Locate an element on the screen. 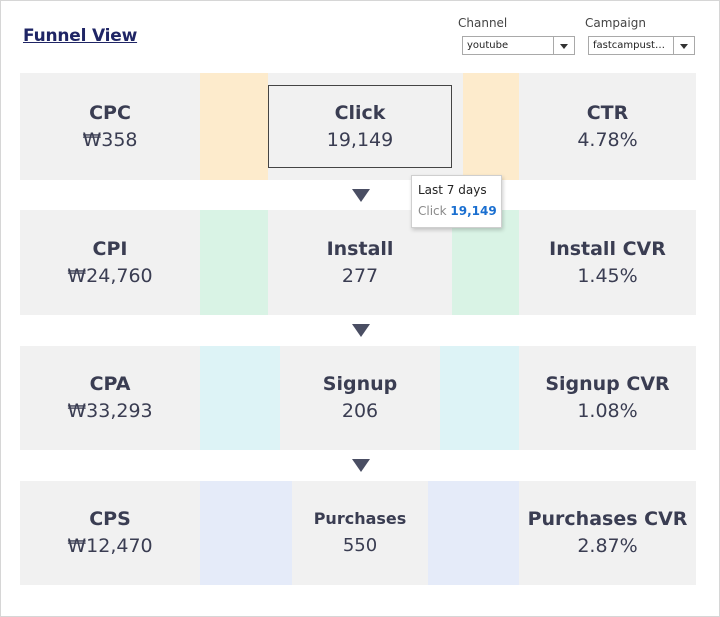 The width and height of the screenshot is (720, 617). rate-metric-label: Install CVR is located at coordinates (607, 248).